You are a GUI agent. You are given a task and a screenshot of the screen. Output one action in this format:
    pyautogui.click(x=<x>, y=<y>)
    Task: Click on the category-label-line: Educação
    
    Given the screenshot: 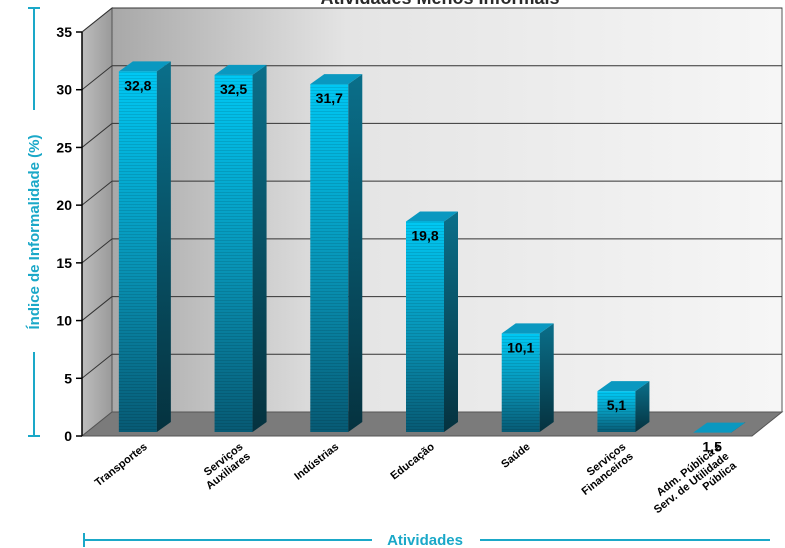 What is the action you would take?
    pyautogui.click(x=413, y=462)
    